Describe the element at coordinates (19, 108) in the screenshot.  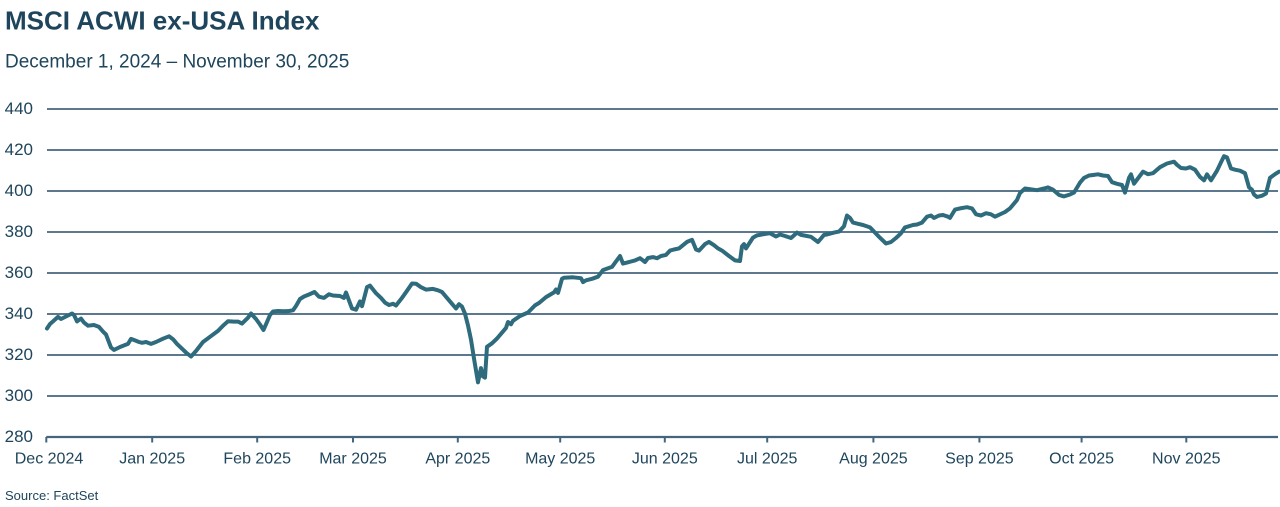
I see `svg-text: 440` at that location.